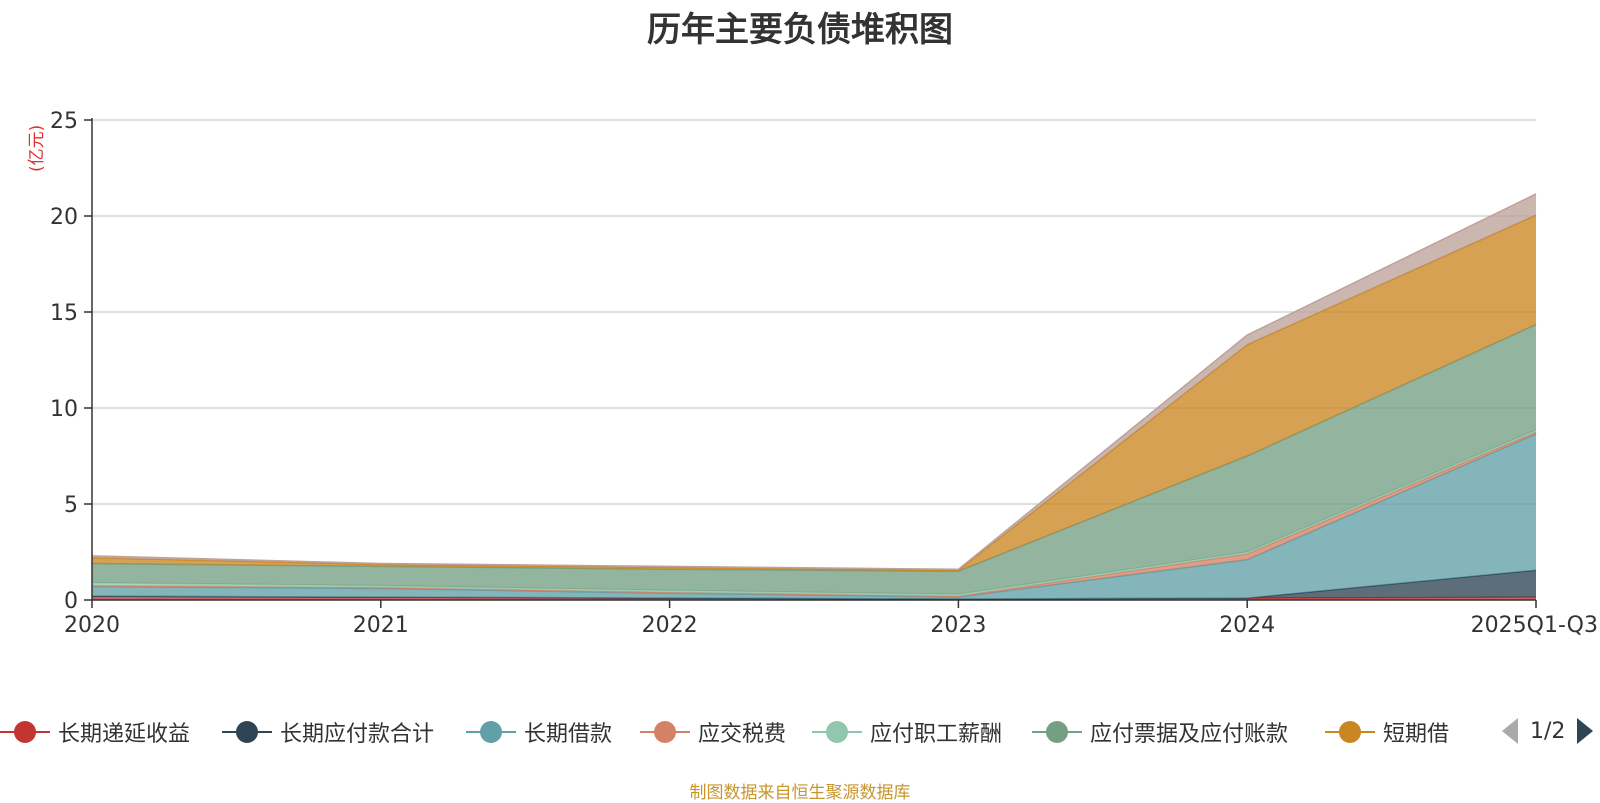 This screenshot has height=803, width=1600. Describe the element at coordinates (958, 625) in the screenshot. I see `x-tick-label: 2023` at that location.